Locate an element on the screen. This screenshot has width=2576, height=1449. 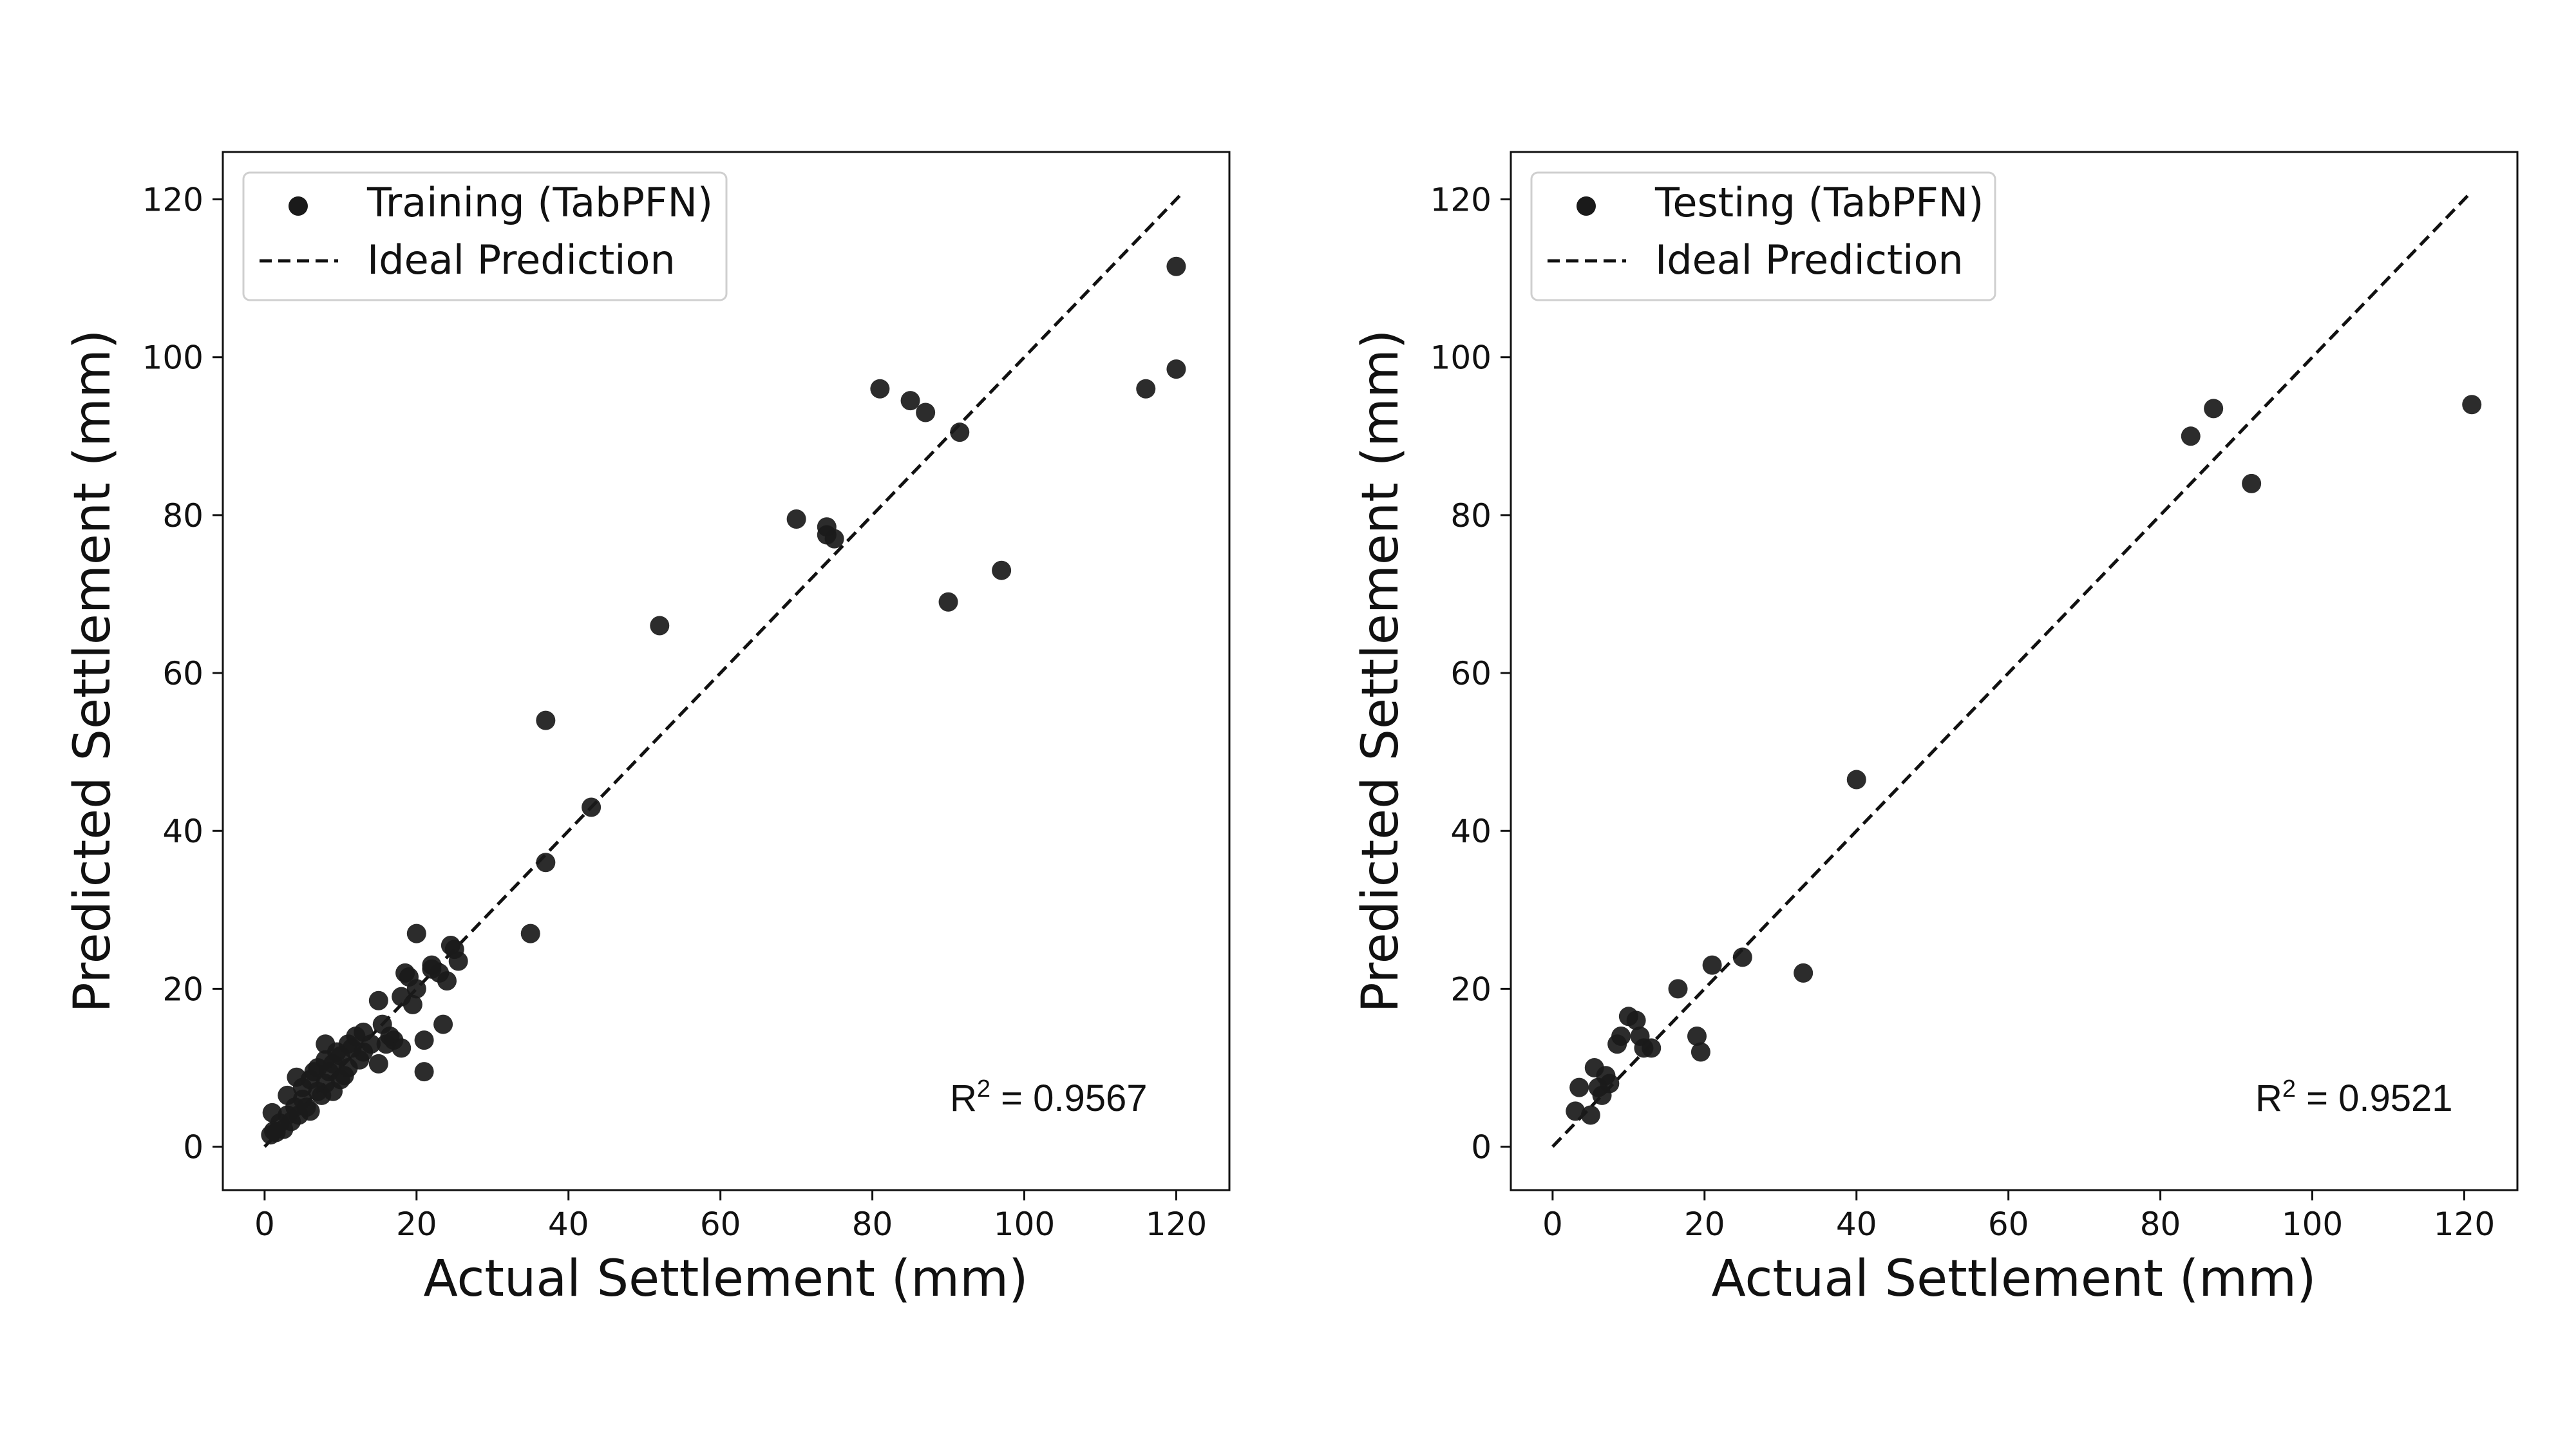
r-squared-annotation: R2 = 0.9567 is located at coordinates (1049, 1097).